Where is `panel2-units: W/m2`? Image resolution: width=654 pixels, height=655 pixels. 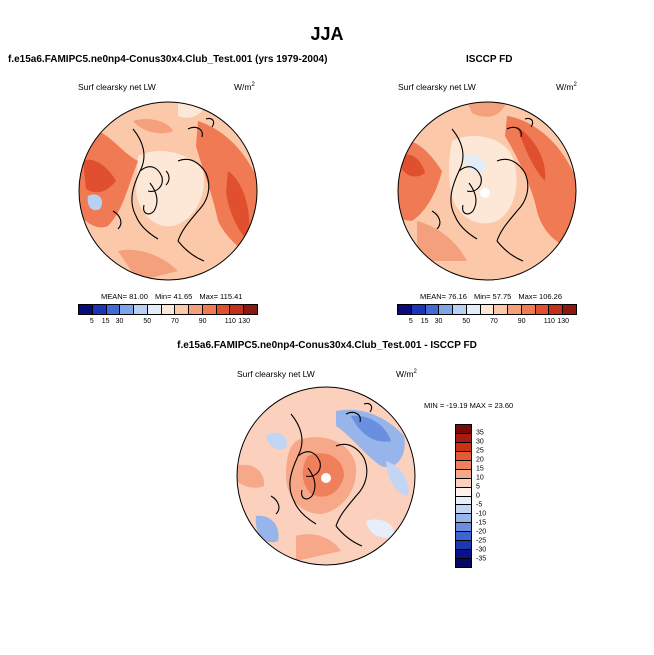
panel2-units: W/m2 is located at coordinates (566, 87).